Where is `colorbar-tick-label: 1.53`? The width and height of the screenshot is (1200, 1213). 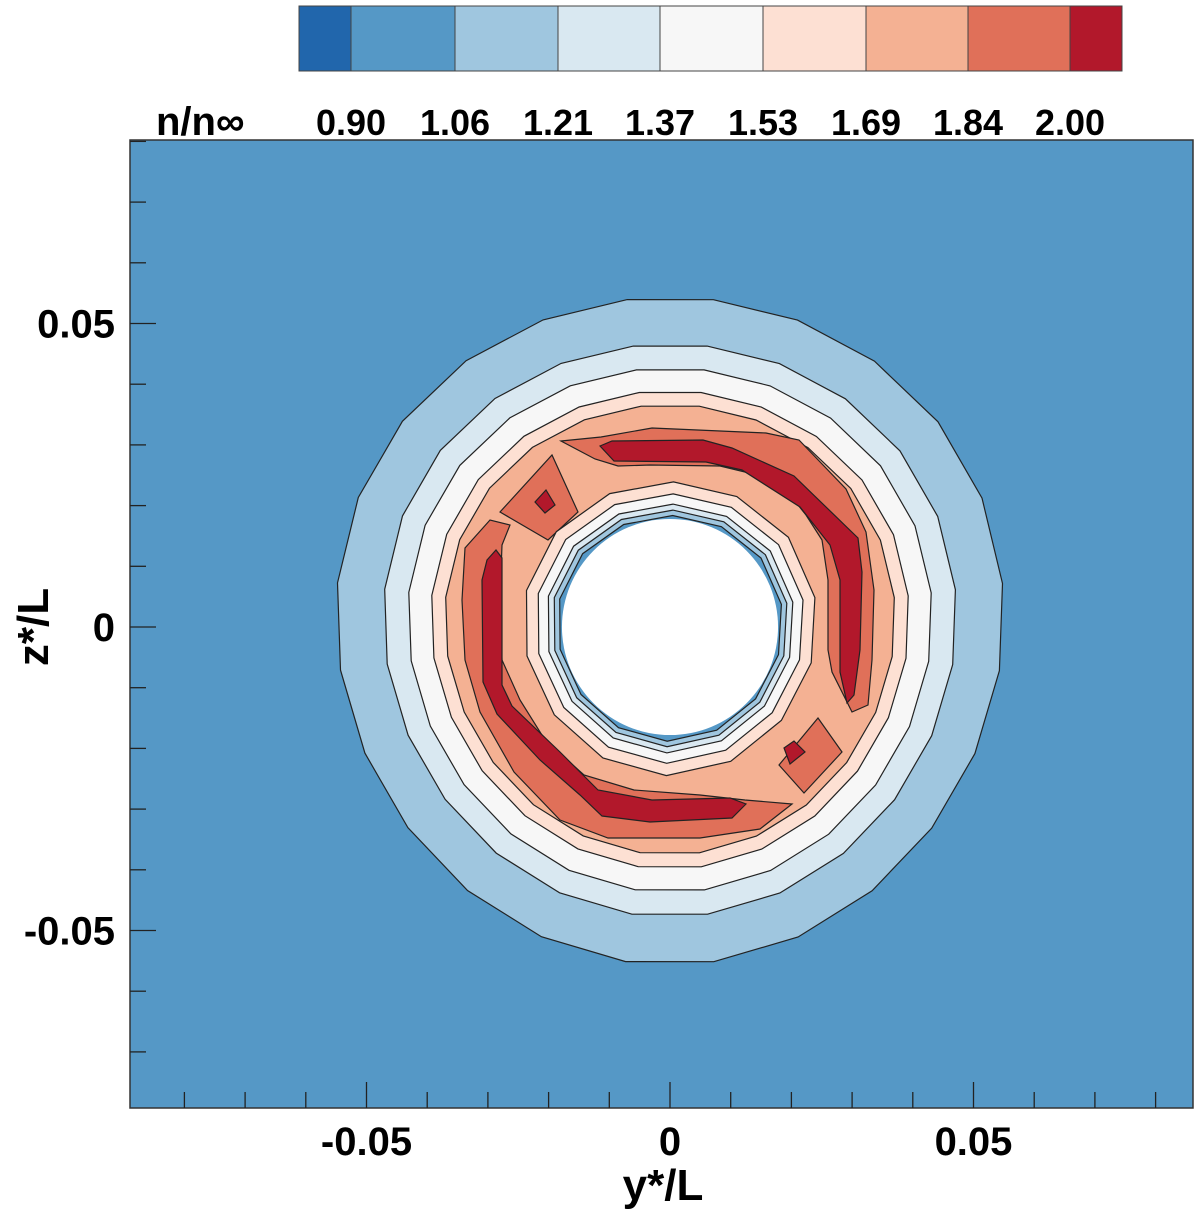 colorbar-tick-label: 1.53 is located at coordinates (763, 122).